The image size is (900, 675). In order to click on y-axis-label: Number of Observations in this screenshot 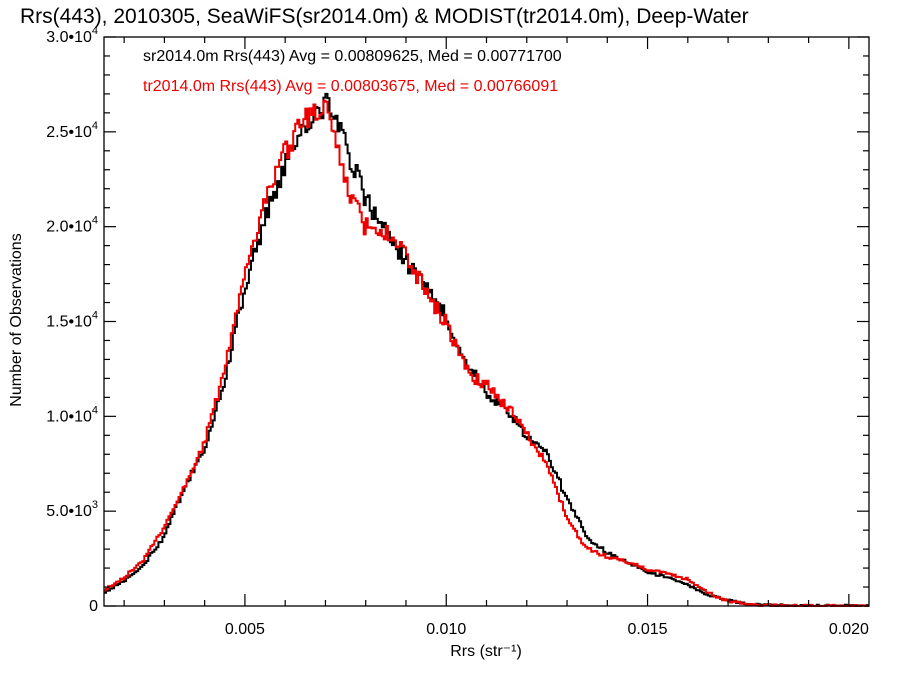, I will do `click(16, 319)`.